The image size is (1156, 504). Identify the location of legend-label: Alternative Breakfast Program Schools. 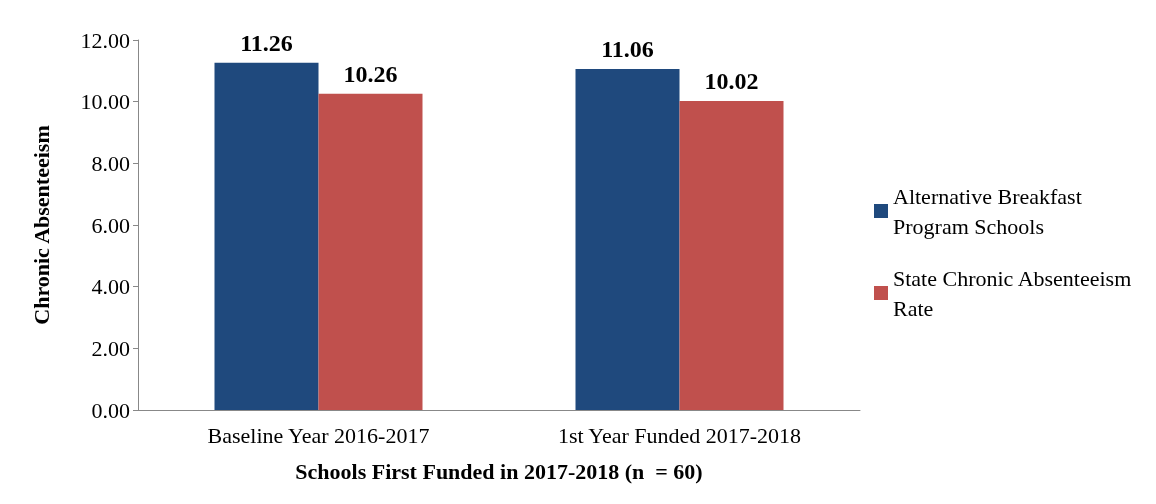
(990, 211).